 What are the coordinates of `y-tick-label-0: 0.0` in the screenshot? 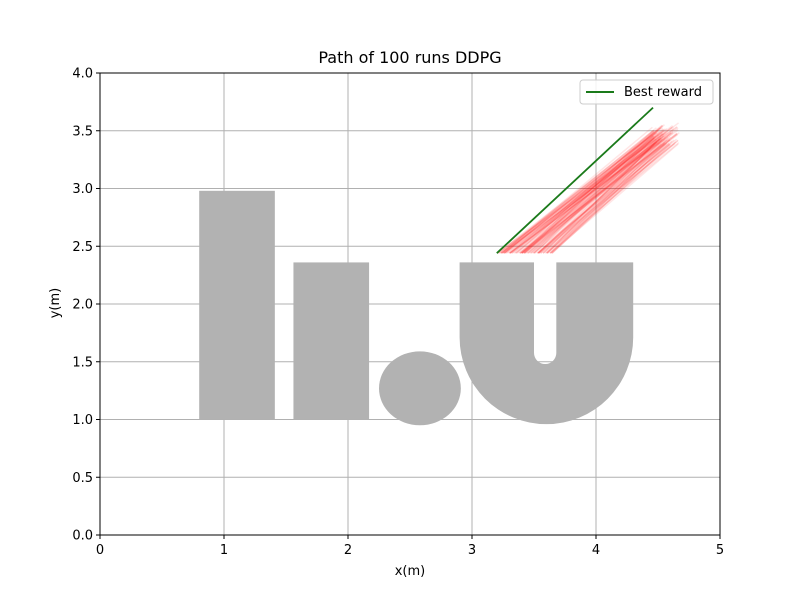 It's located at (82, 536).